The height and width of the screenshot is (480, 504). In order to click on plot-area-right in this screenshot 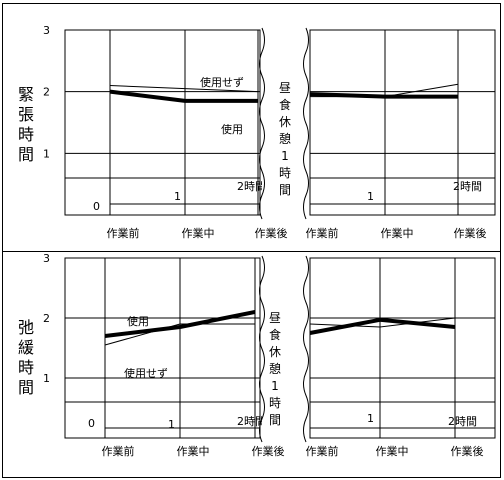, I will do `click(402, 348)`.